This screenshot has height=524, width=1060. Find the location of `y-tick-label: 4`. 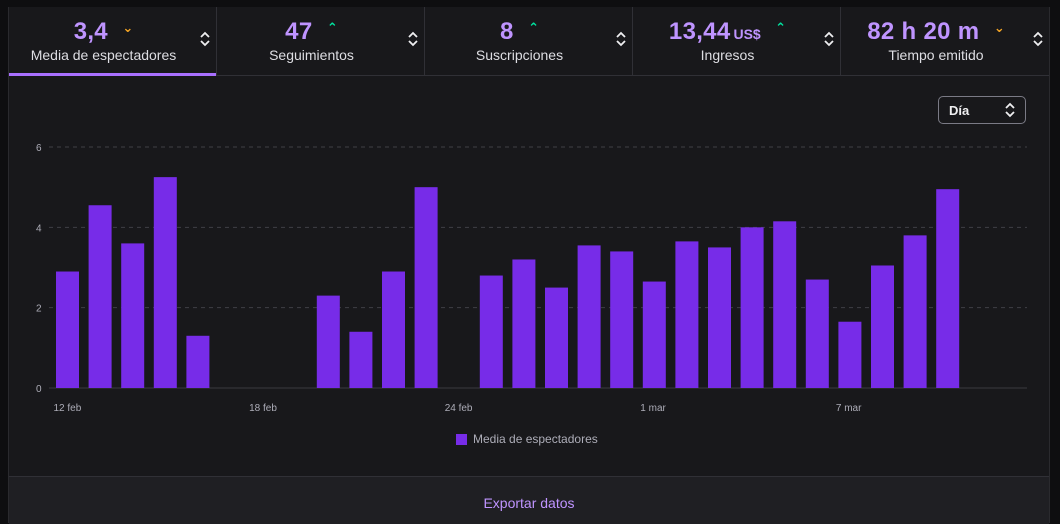

y-tick-label: 4 is located at coordinates (39, 228).